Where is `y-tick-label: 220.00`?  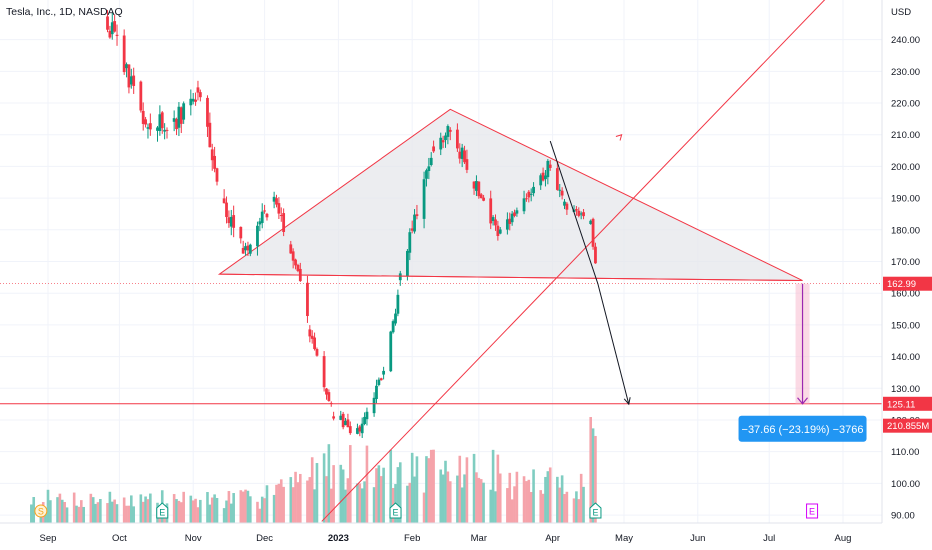 y-tick-label: 220.00 is located at coordinates (905, 104).